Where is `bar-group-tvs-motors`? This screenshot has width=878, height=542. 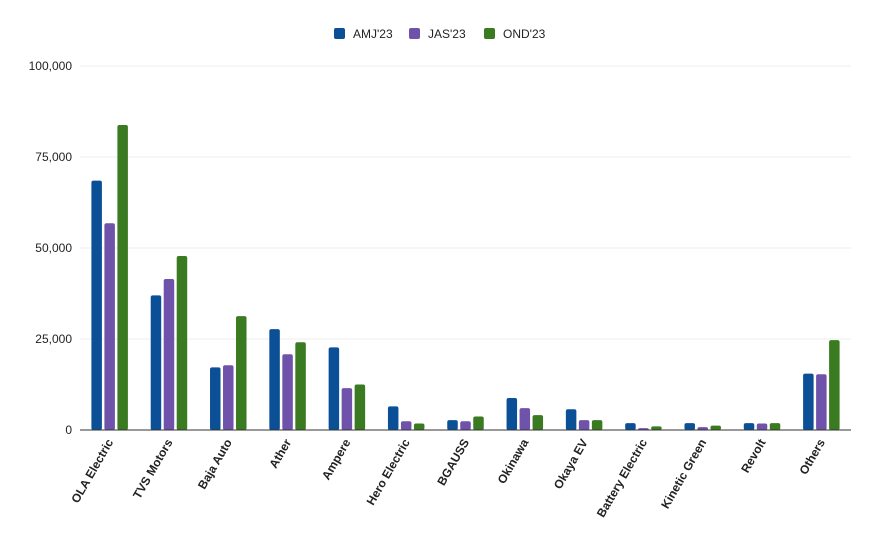 bar-group-tvs-motors is located at coordinates (169, 343).